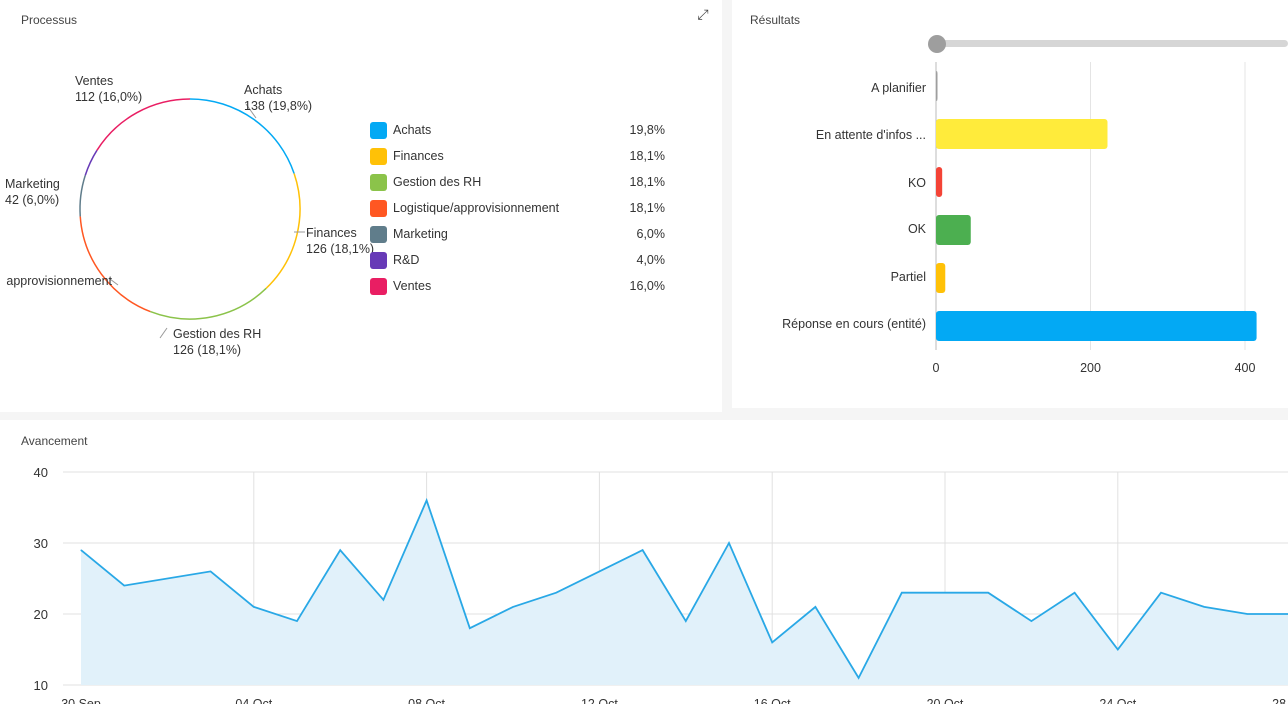 This screenshot has width=1288, height=704. What do you see at coordinates (32, 184) in the screenshot?
I see `pie-label-marketing-name: Marketing` at bounding box center [32, 184].